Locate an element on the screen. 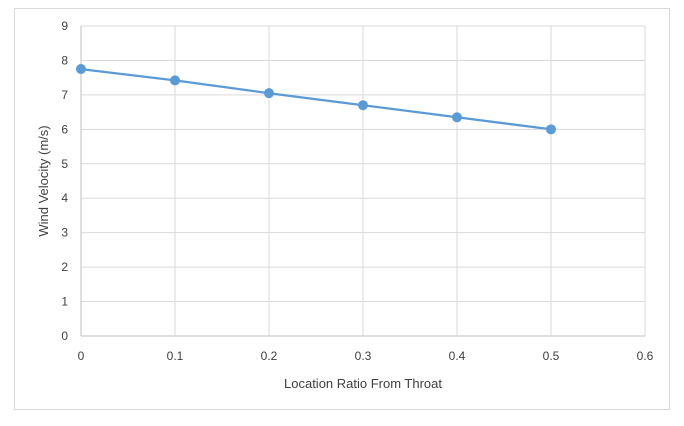 Image resolution: width=684 pixels, height=426 pixels. y-tick-label: 4 is located at coordinates (64, 198).